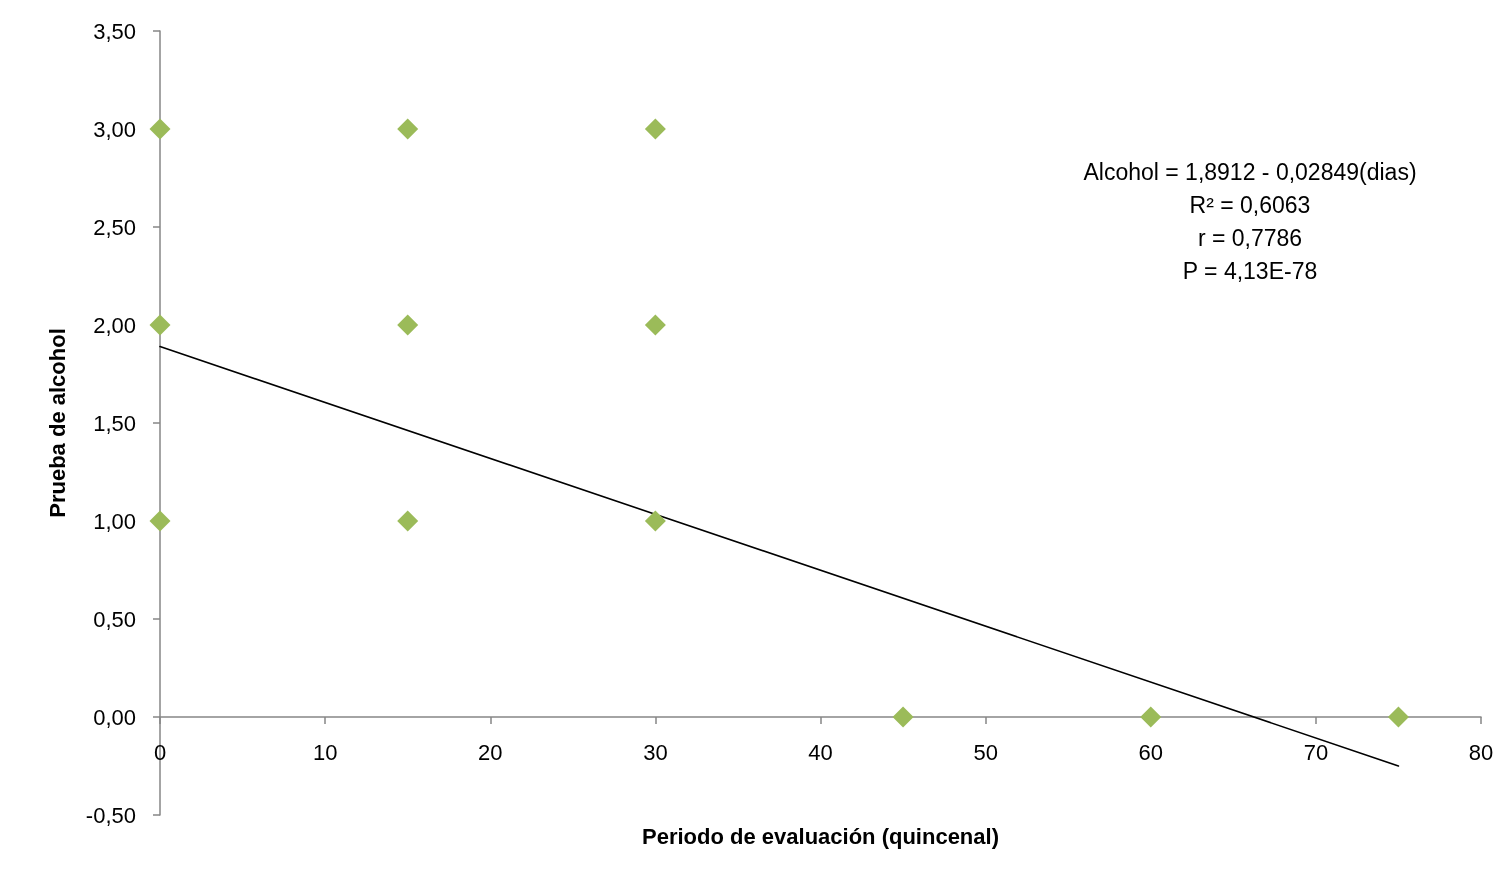  What do you see at coordinates (1316, 752) in the screenshot?
I see `x-tick-label: 70` at bounding box center [1316, 752].